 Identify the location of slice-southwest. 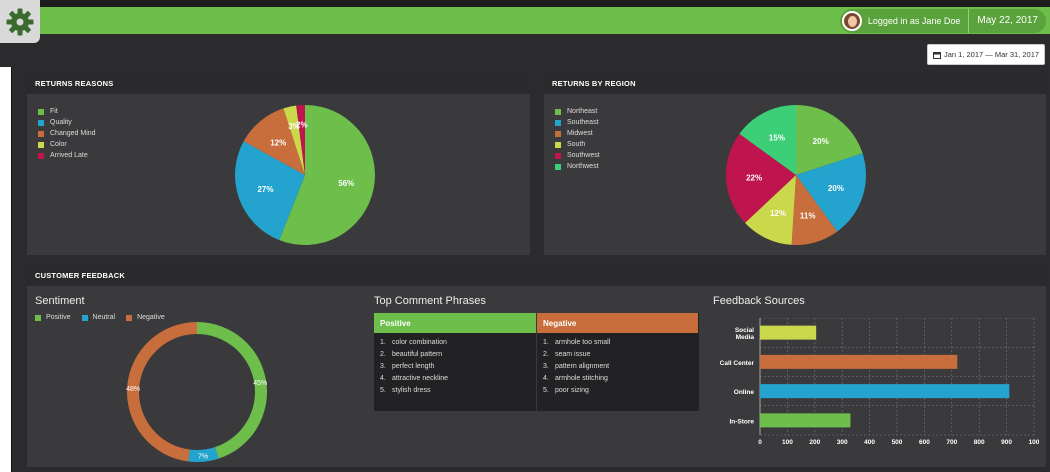
(761, 178).